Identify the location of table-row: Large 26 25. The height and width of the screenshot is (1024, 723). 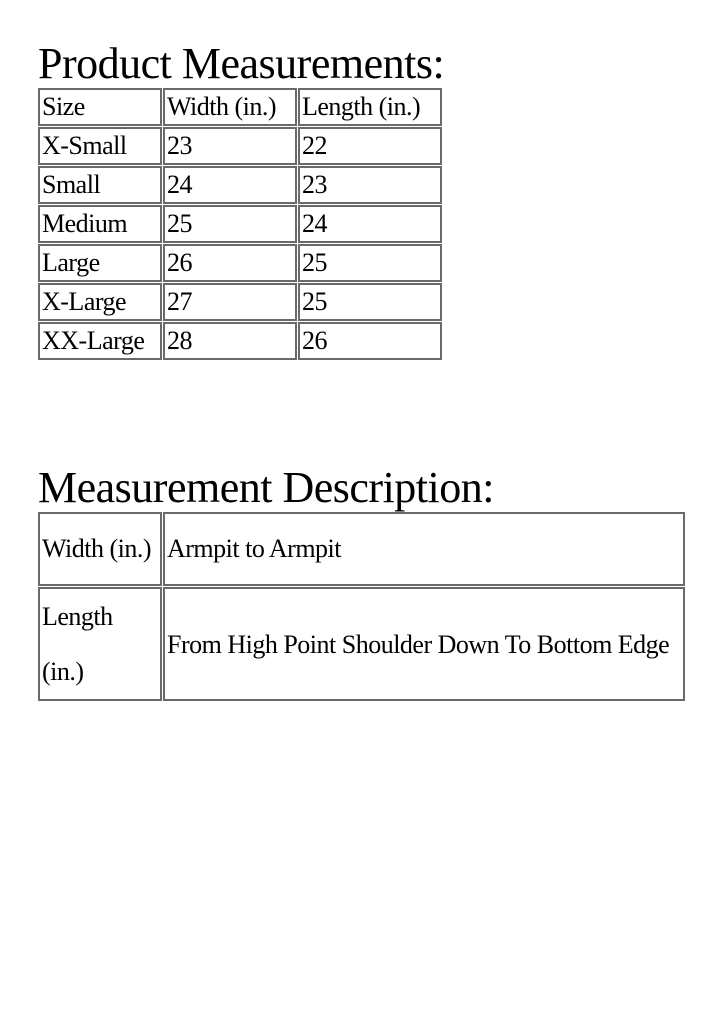
(240, 263).